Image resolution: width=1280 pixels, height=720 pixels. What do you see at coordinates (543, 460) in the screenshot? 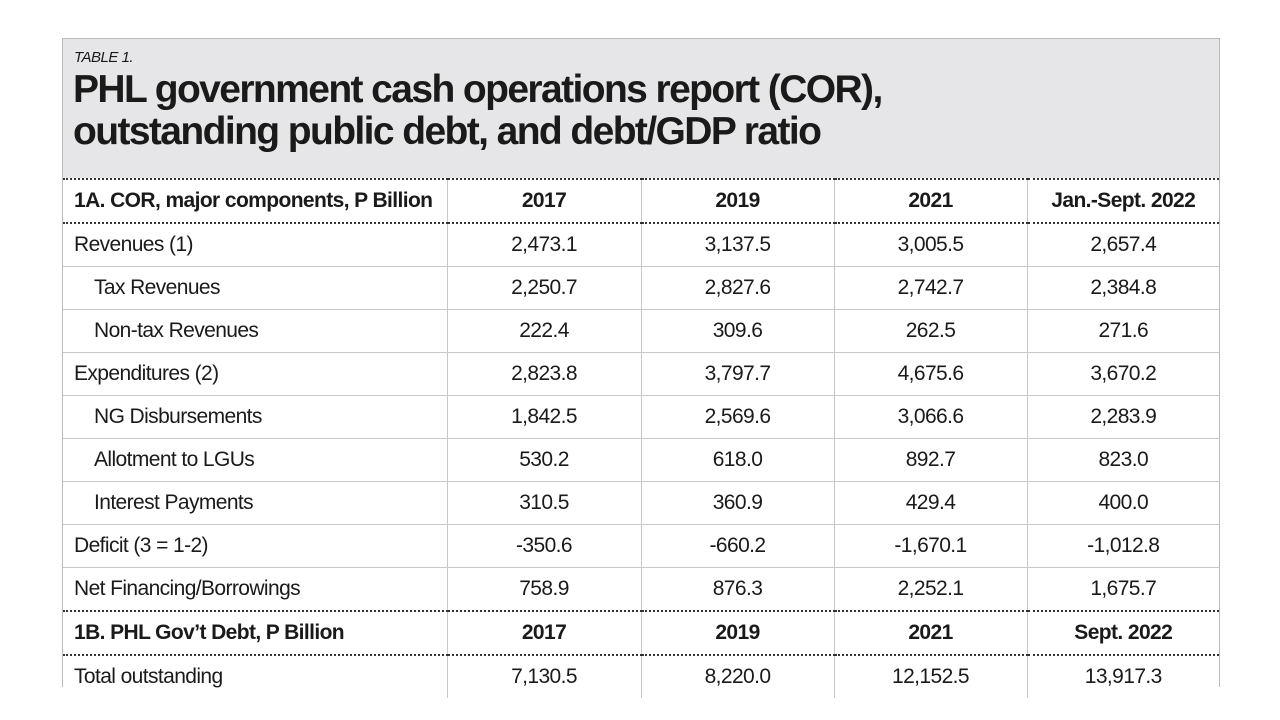
I see `cell-value: 530.2` at bounding box center [543, 460].